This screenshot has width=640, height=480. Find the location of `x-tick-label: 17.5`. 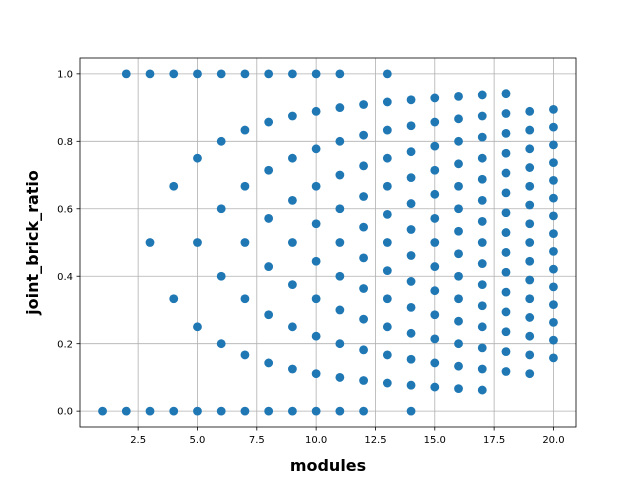

x-tick-label: 17.5 is located at coordinates (494, 440).